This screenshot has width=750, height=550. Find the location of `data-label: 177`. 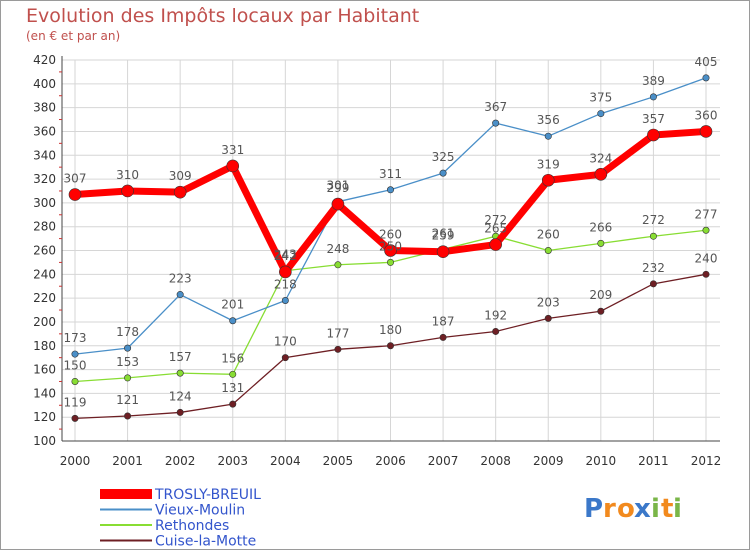

data-label: 177 is located at coordinates (337, 333).